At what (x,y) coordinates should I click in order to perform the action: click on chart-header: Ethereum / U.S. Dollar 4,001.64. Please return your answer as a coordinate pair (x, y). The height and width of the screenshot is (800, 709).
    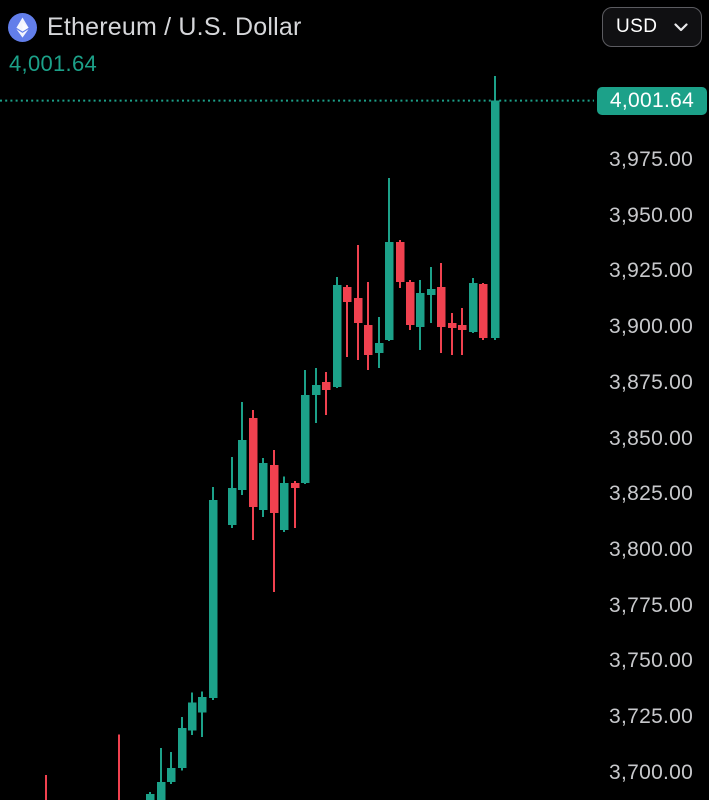
    Looking at the image, I should click on (151, 38).